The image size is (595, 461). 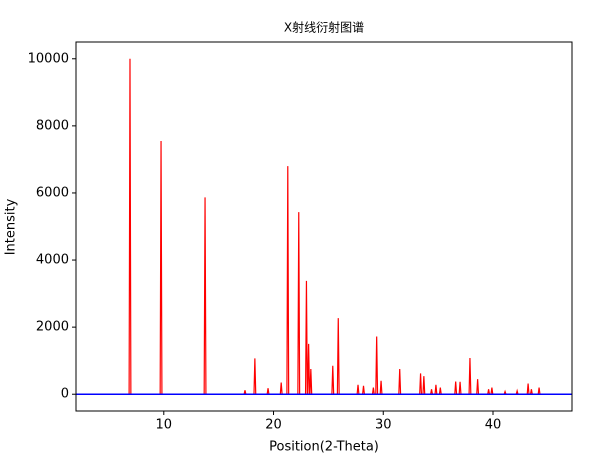 I want to click on chart-title: X射线衍射图谱, so click(x=324, y=27).